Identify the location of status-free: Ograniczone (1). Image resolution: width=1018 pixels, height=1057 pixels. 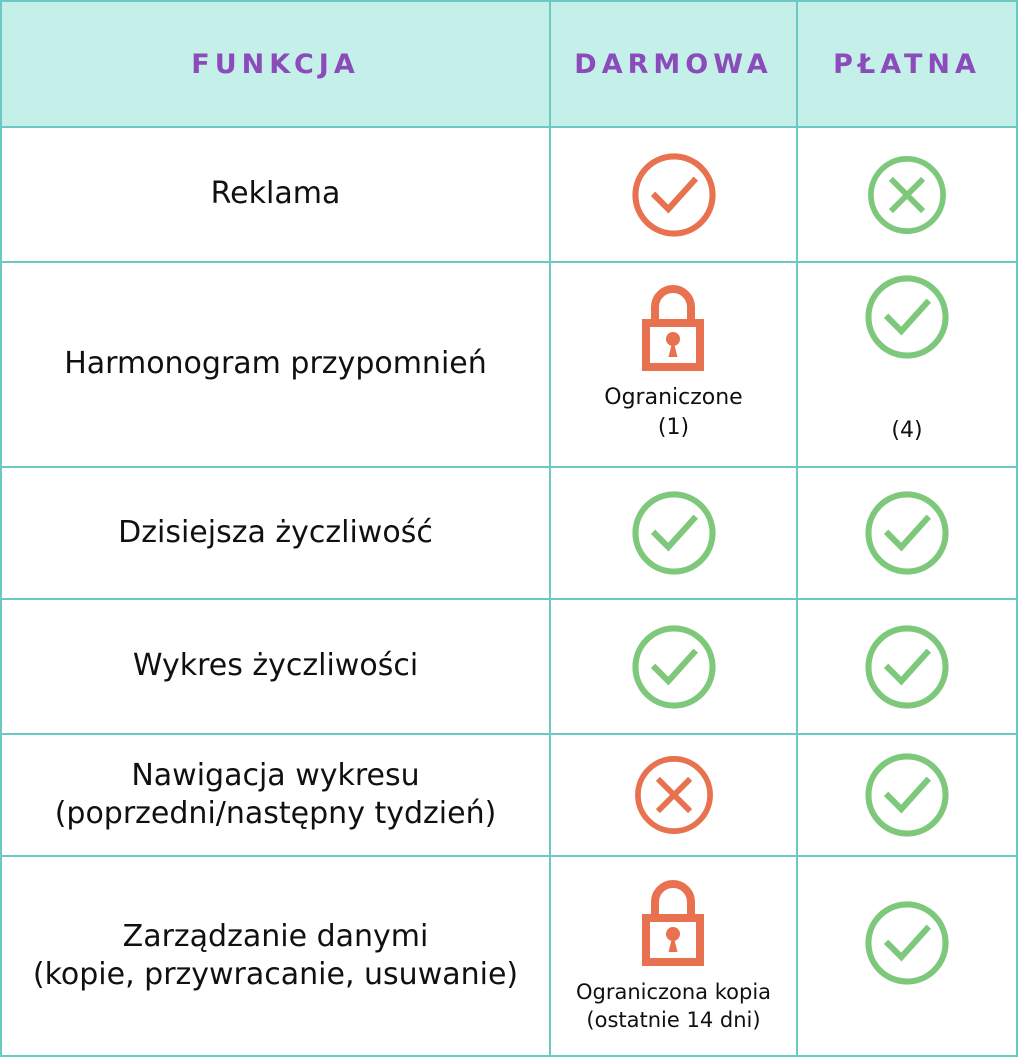
(673, 361).